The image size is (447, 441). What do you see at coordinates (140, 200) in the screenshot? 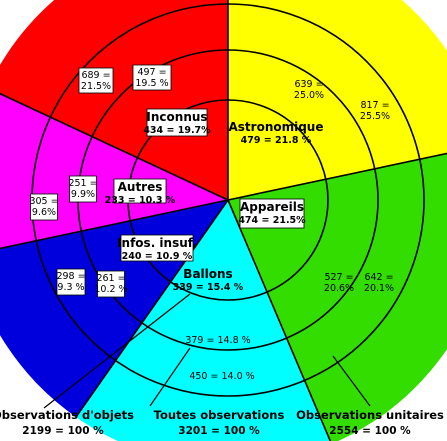
I see `category-value-autres: 233 = 10.3 %` at bounding box center [140, 200].